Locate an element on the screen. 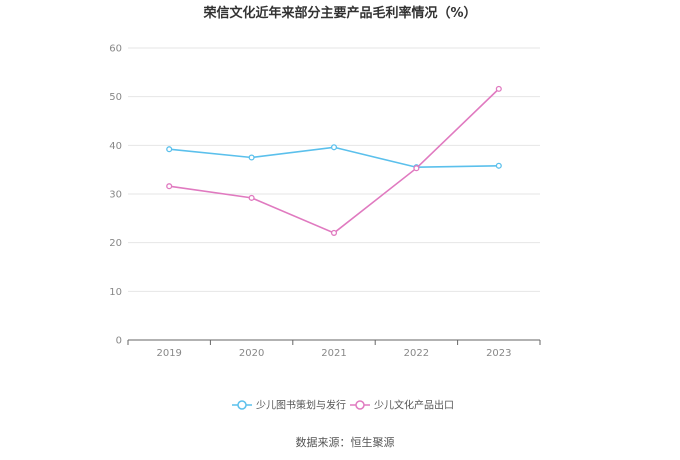  source-text: 数据来源：恒生聚源 is located at coordinates (345, 442).